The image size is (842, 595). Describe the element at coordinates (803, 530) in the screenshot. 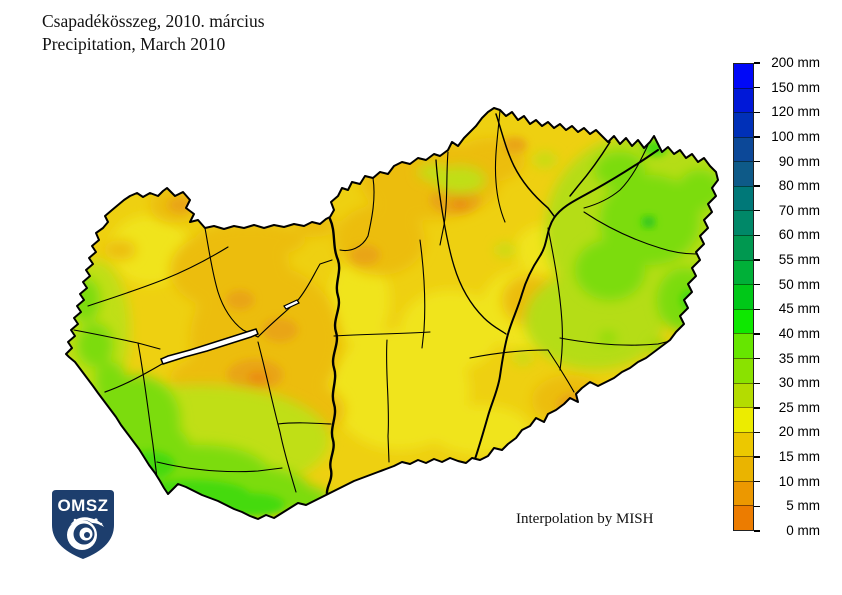

I see `legend-tick-label: 0 mm` at that location.